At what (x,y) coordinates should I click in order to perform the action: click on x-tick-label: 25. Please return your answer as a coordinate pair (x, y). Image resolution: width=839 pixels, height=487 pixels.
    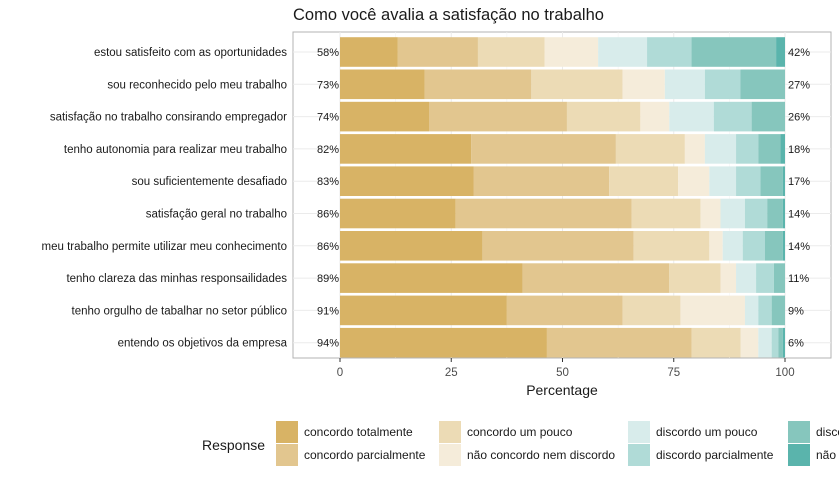
    Looking at the image, I should click on (451, 373).